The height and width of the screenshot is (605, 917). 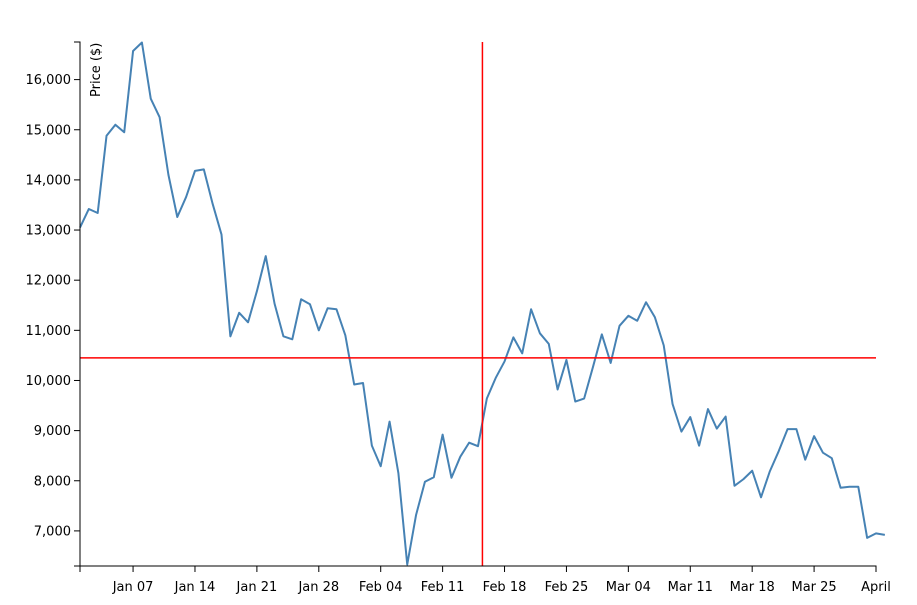 I want to click on x-tick-label: Feb 04, so click(x=381, y=587).